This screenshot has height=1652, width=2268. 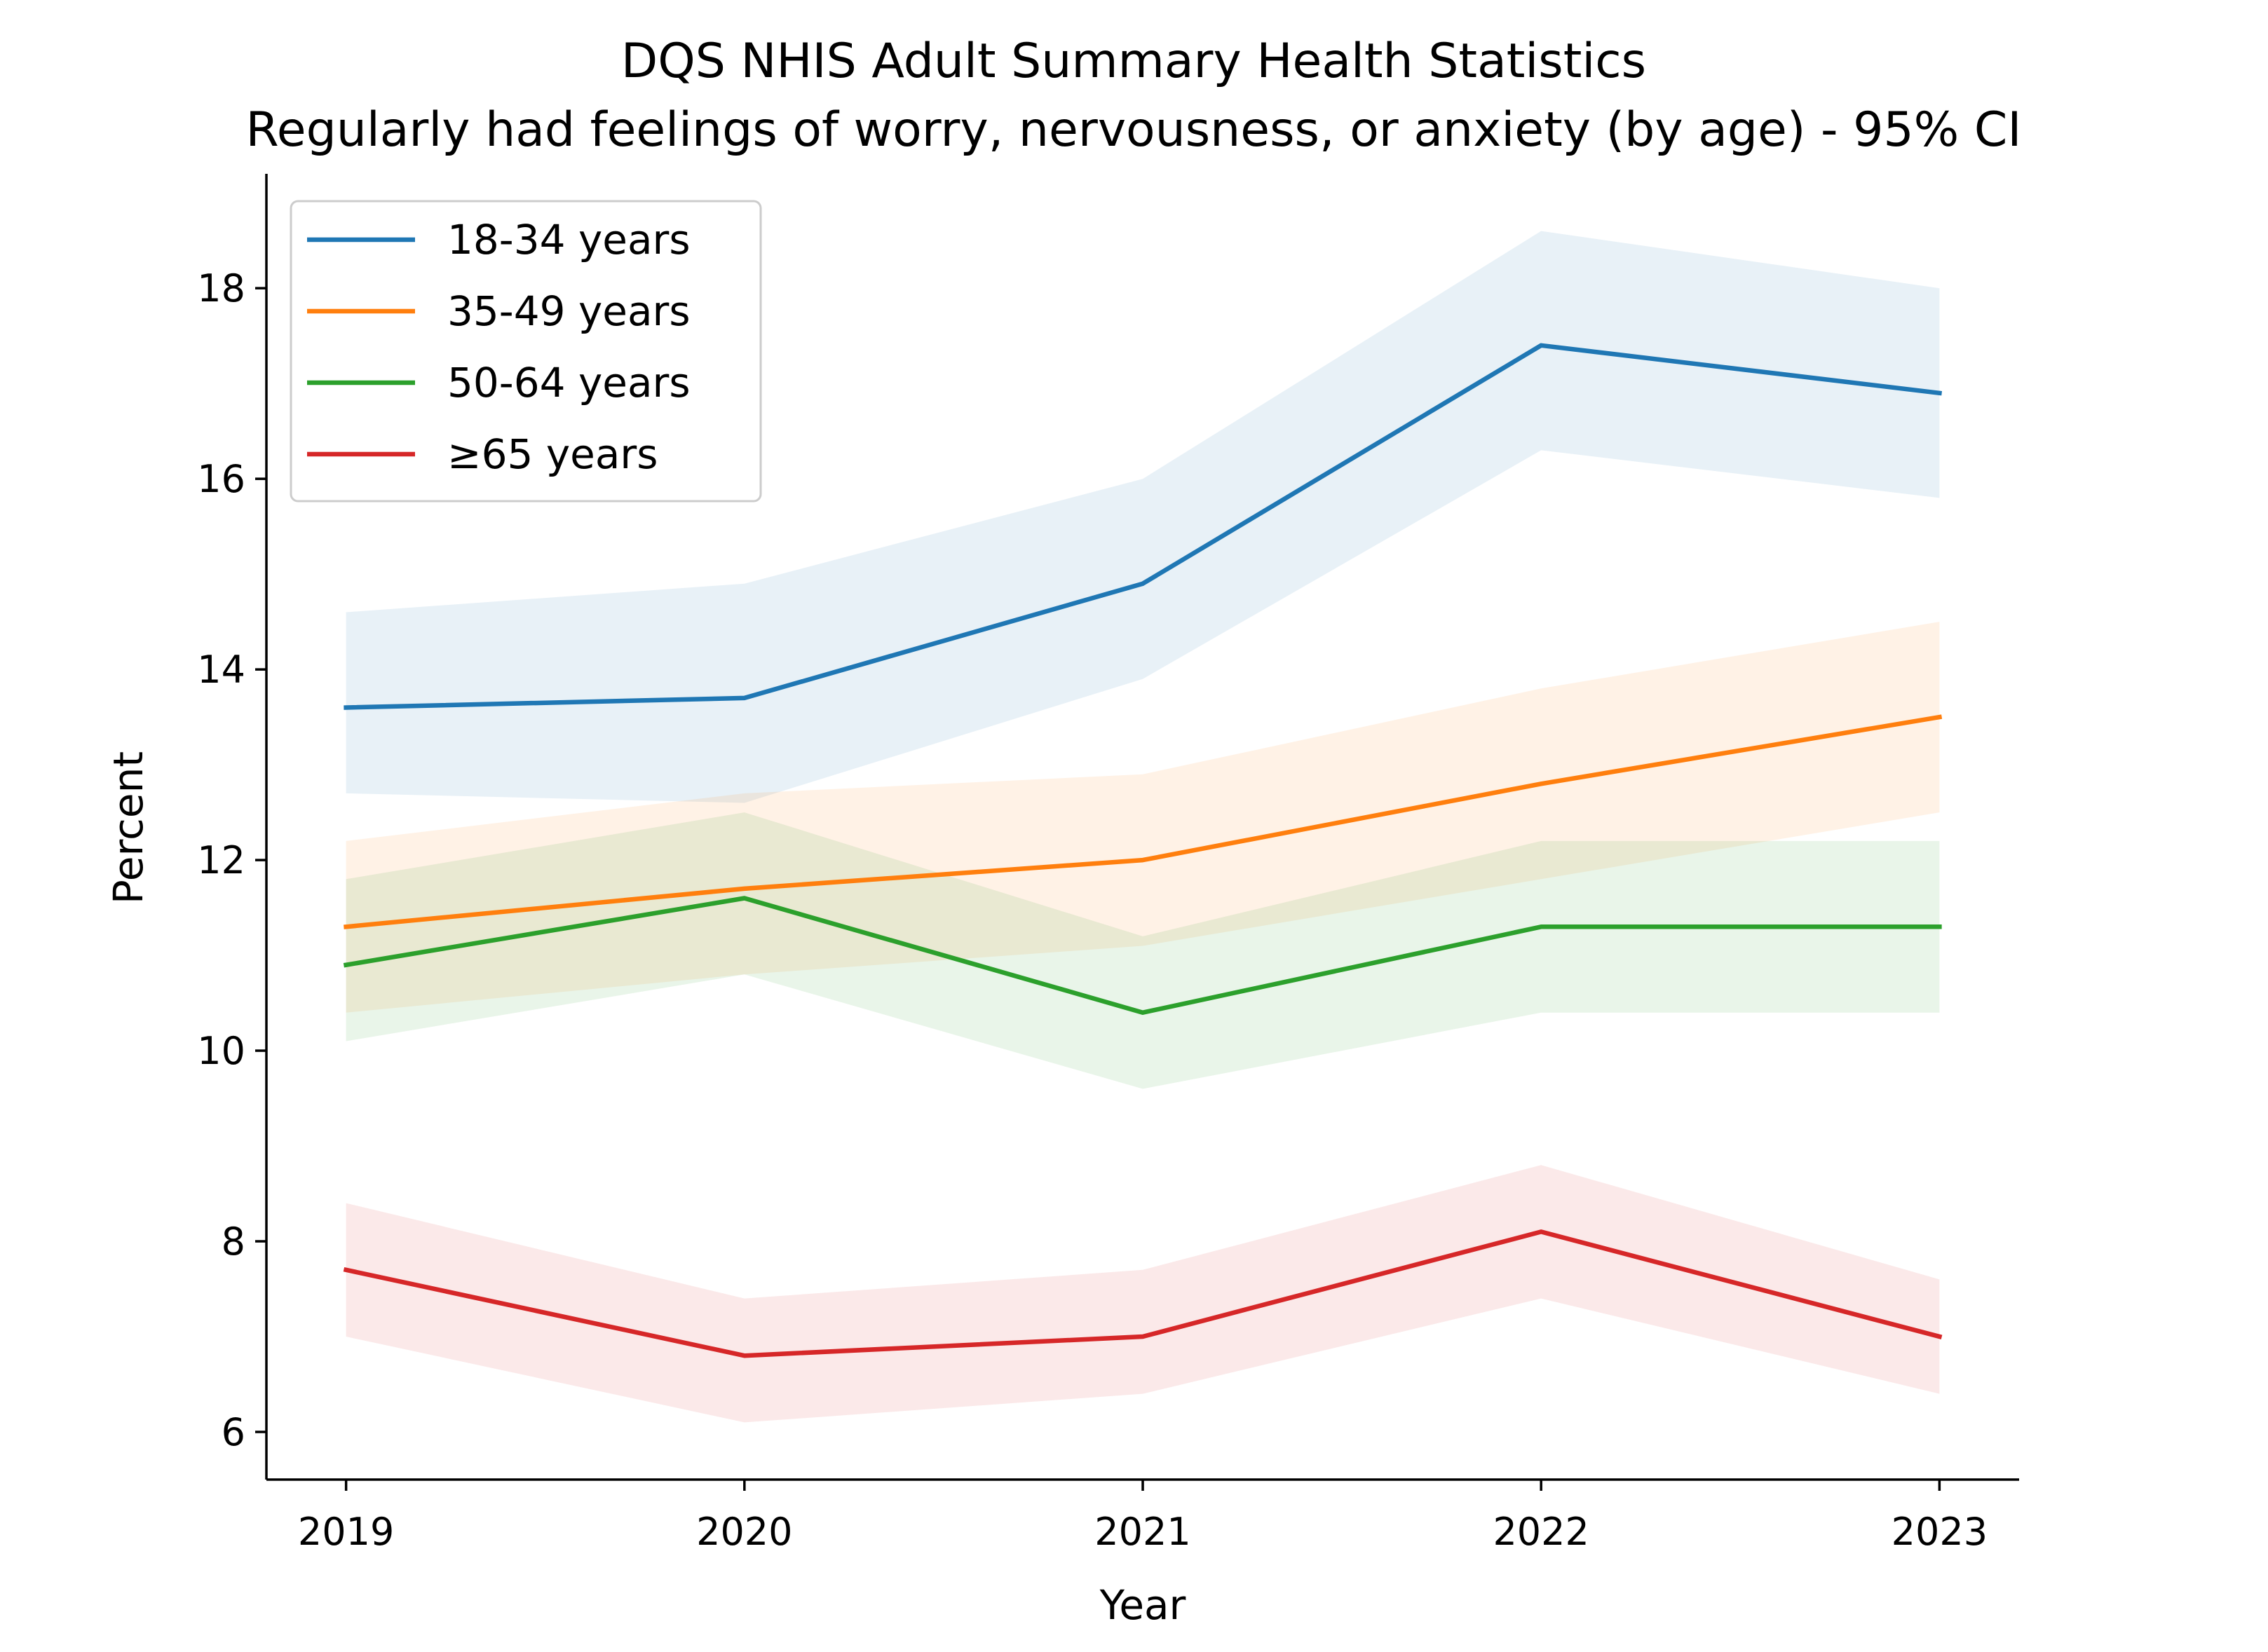 What do you see at coordinates (1541, 345) in the screenshot?
I see `data-point-series-1-2022` at bounding box center [1541, 345].